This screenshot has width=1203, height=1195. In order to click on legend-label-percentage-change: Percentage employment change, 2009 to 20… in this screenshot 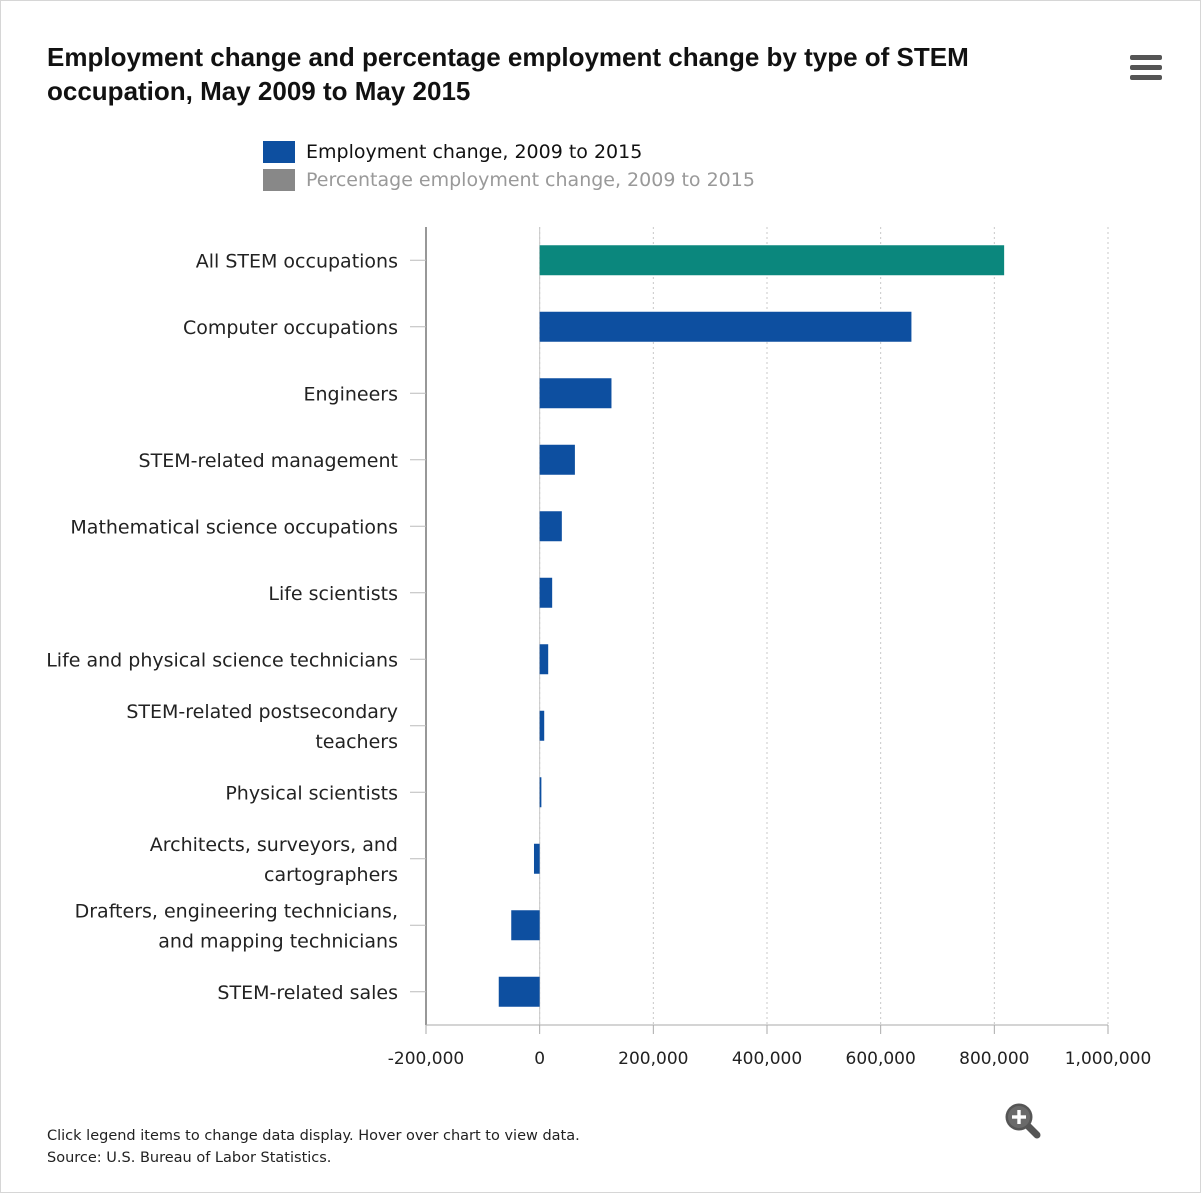, I will do `click(530, 180)`.